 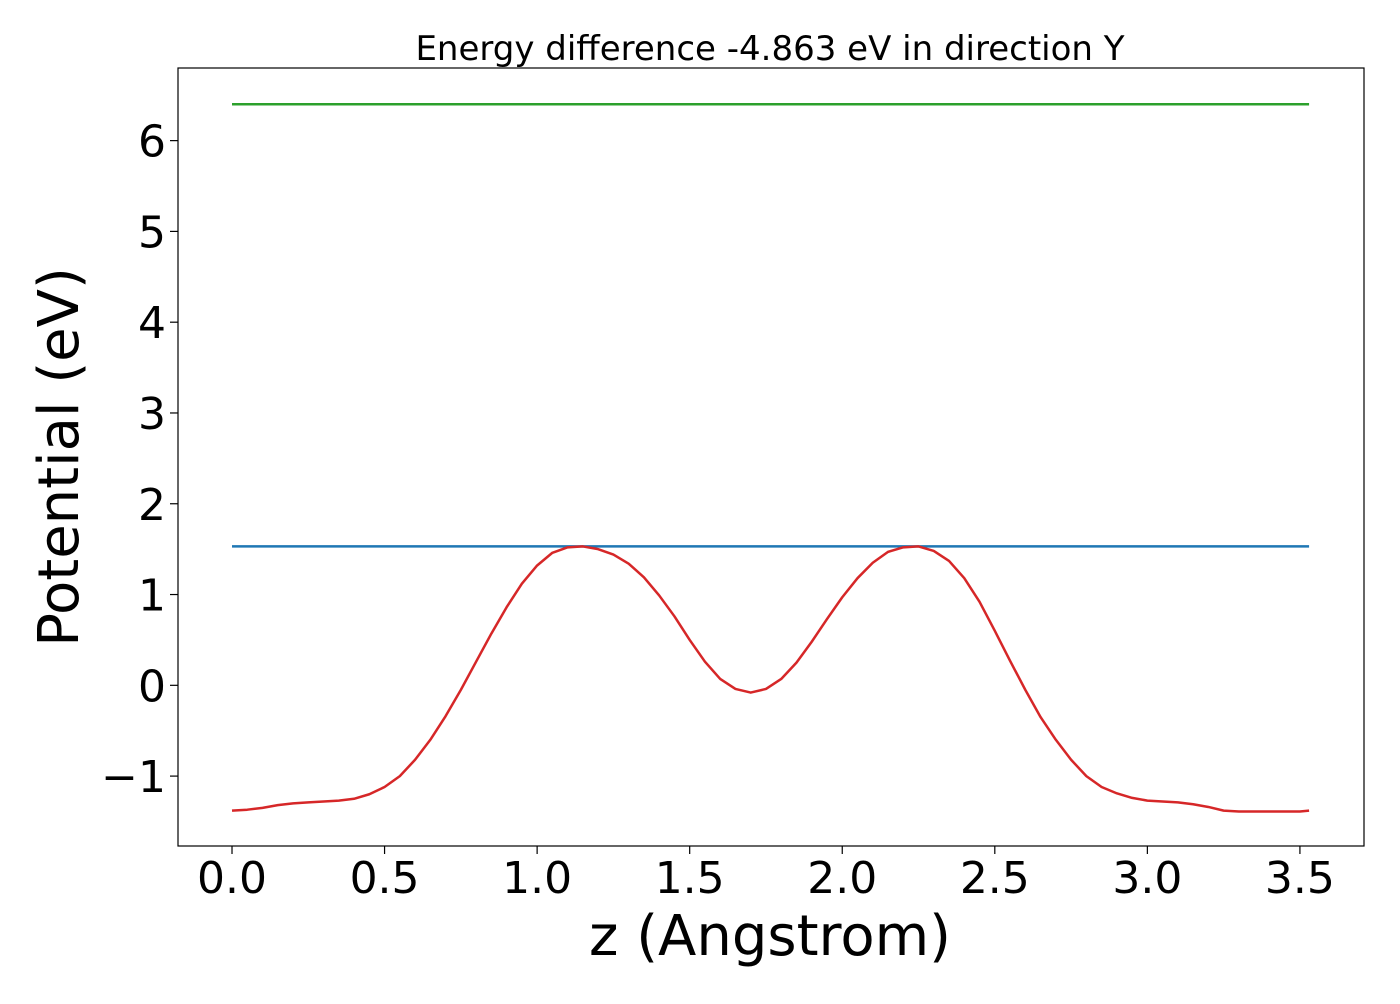 I want to click on y-axis-ticks: −1 0 1 2 3 4 5 6, so click(x=139, y=460).